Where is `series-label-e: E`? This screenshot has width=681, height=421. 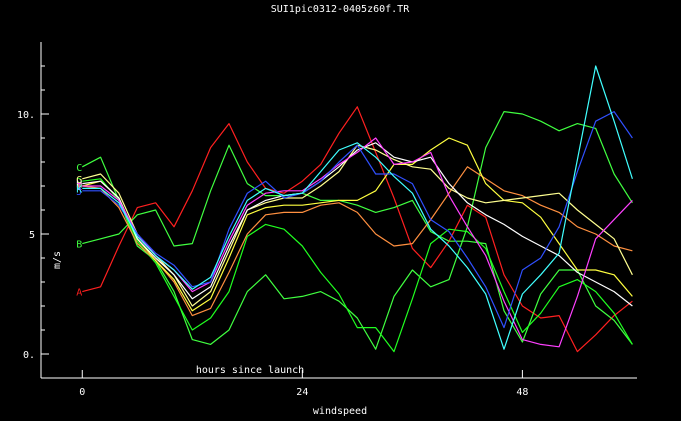
series-label-e: E is located at coordinates (79, 187).